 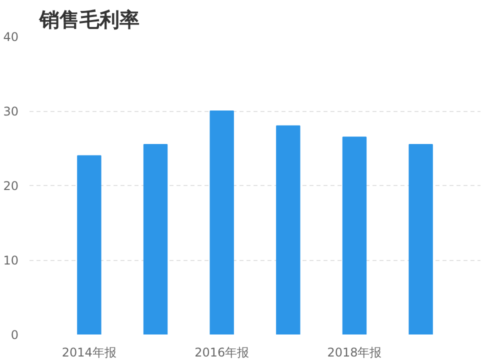 What do you see at coordinates (11, 37) in the screenshot?
I see `y-tick-label: 40` at bounding box center [11, 37].